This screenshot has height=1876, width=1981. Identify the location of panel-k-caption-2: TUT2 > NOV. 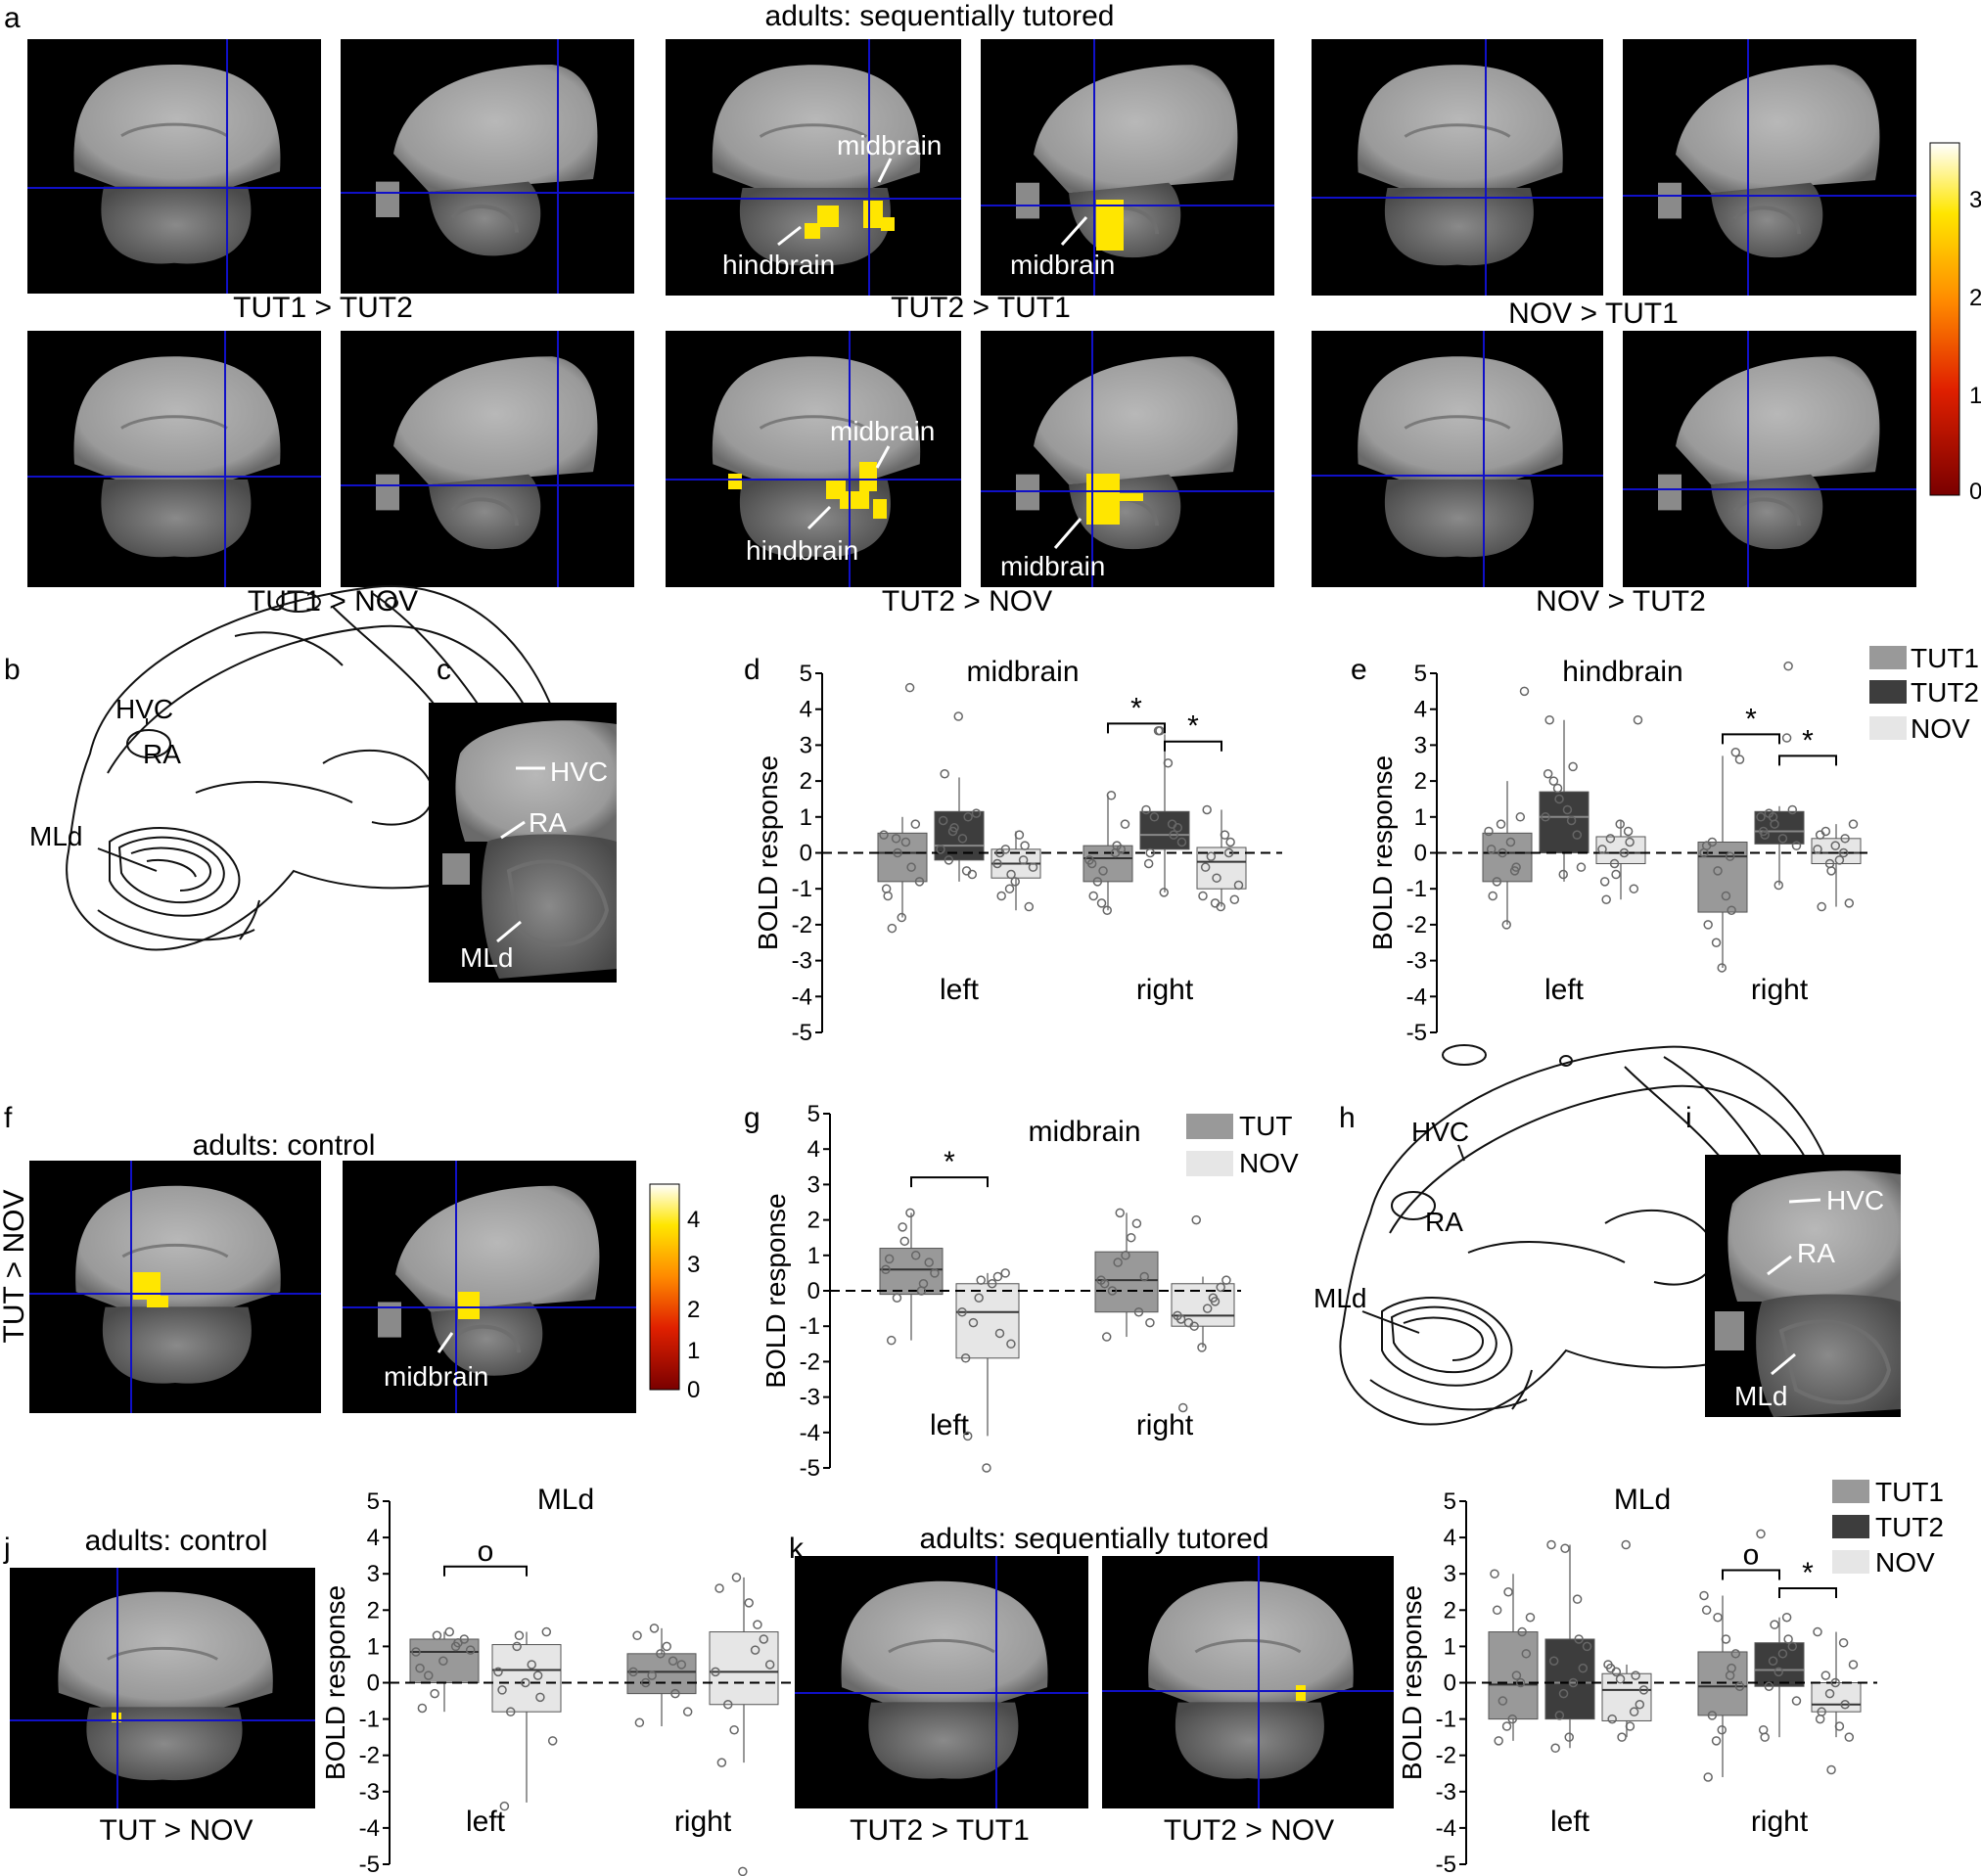
(1249, 1830).